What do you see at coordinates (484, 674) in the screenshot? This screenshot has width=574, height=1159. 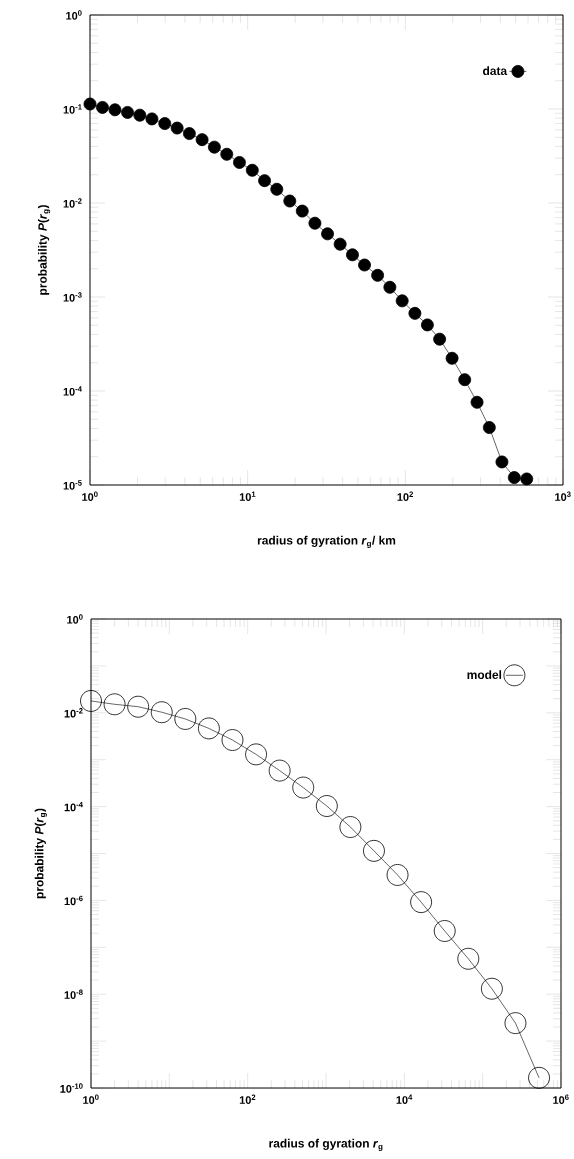 I see `legend-label: model` at bounding box center [484, 674].